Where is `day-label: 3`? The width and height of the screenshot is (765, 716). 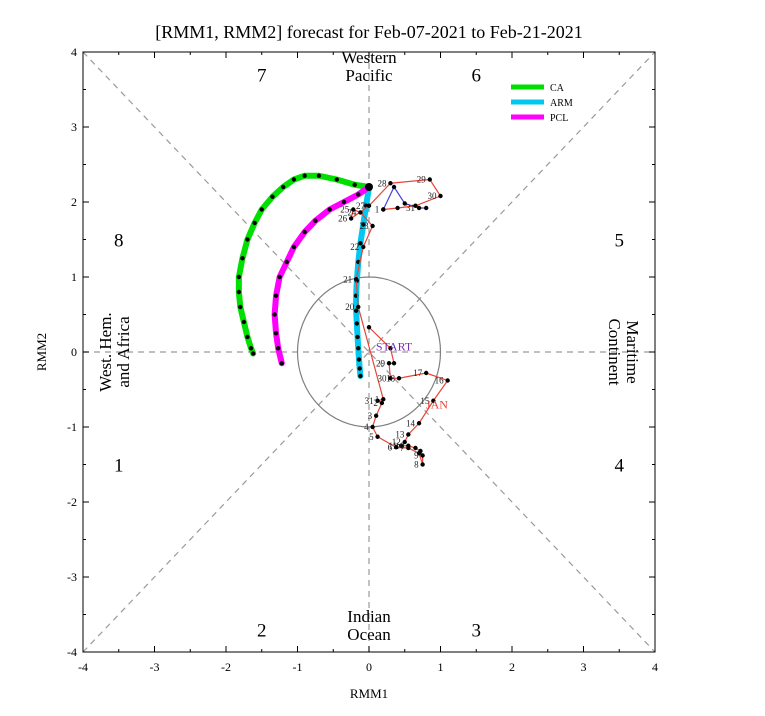 day-label: 3 is located at coordinates (370, 416).